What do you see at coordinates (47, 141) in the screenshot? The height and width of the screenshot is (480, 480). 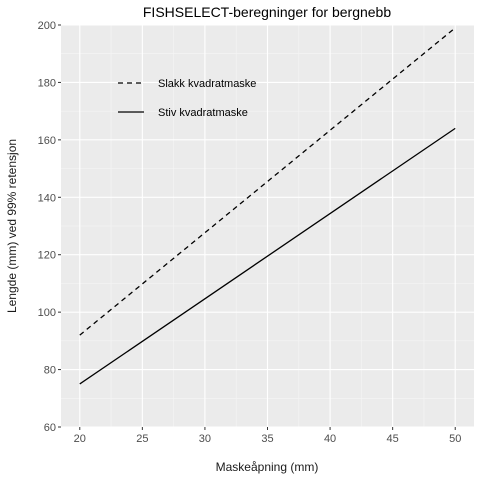 I see `y-tick-label: 160` at bounding box center [47, 141].